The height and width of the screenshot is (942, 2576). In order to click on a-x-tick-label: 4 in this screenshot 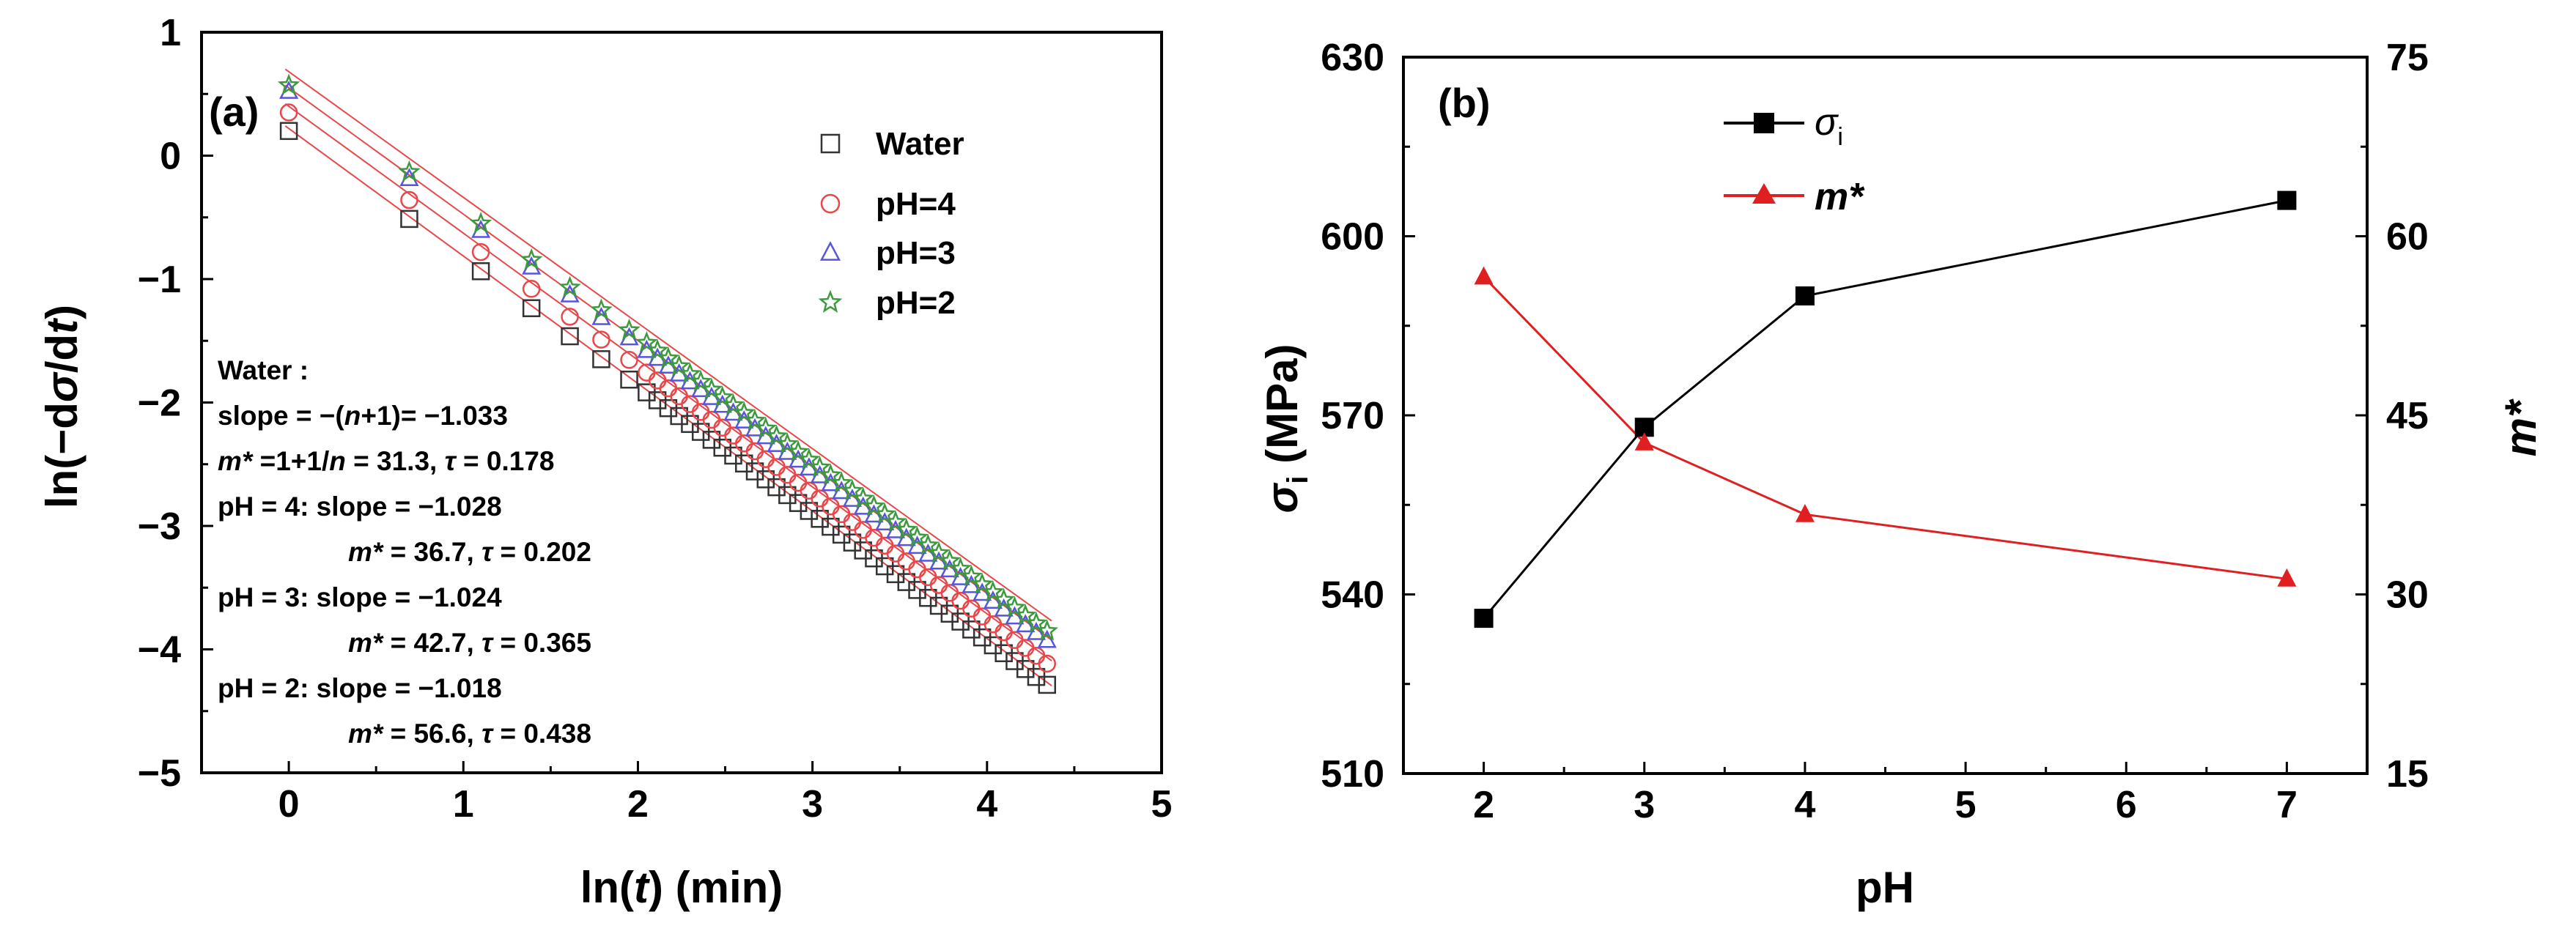, I will do `click(986, 804)`.